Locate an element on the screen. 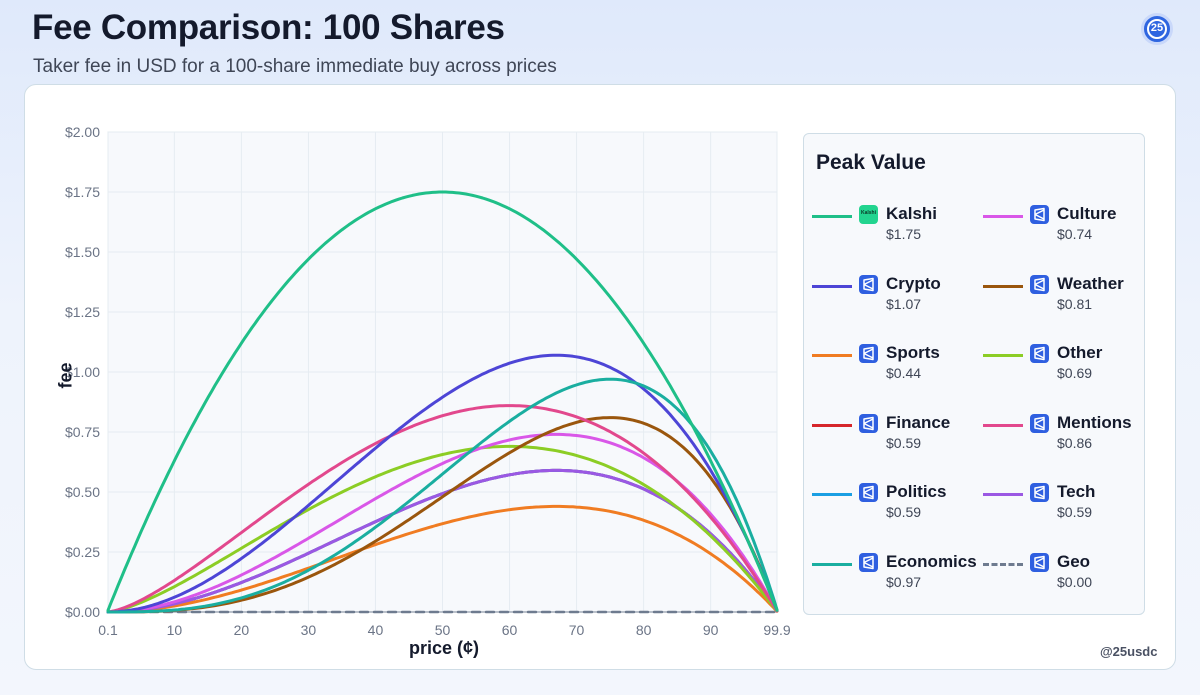 The height and width of the screenshot is (695, 1200). legend-name: Tech is located at coordinates (1076, 491).